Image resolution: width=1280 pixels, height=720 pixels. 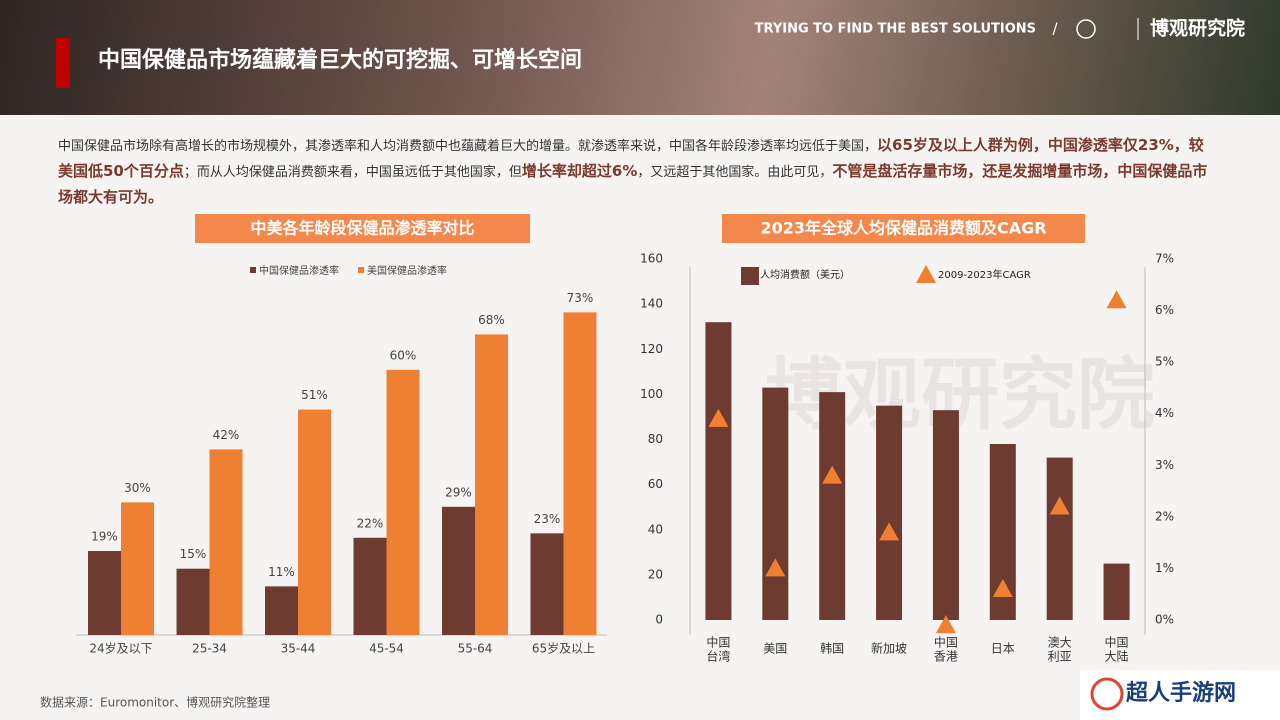 What do you see at coordinates (491, 320) in the screenshot?
I see `value-label: 68%` at bounding box center [491, 320].